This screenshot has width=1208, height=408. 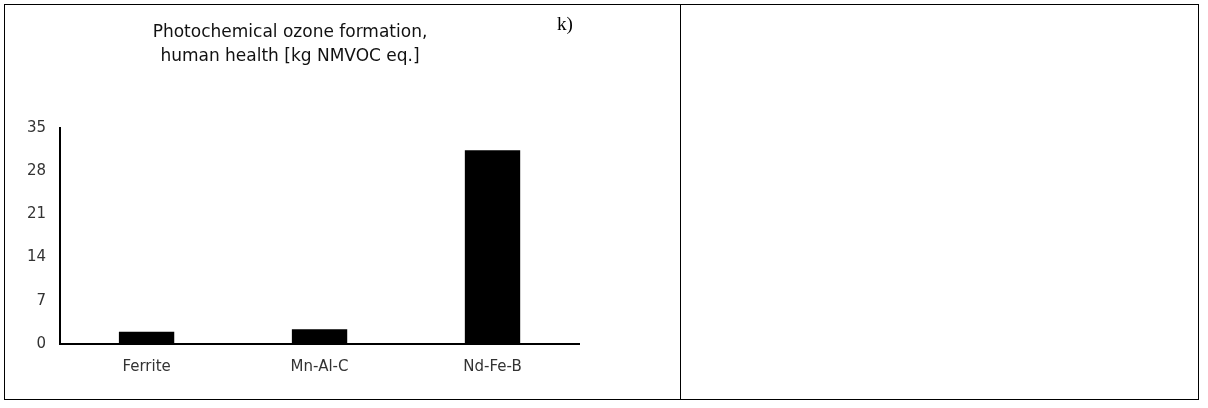 What do you see at coordinates (565, 24) in the screenshot?
I see `text: k)` at bounding box center [565, 24].